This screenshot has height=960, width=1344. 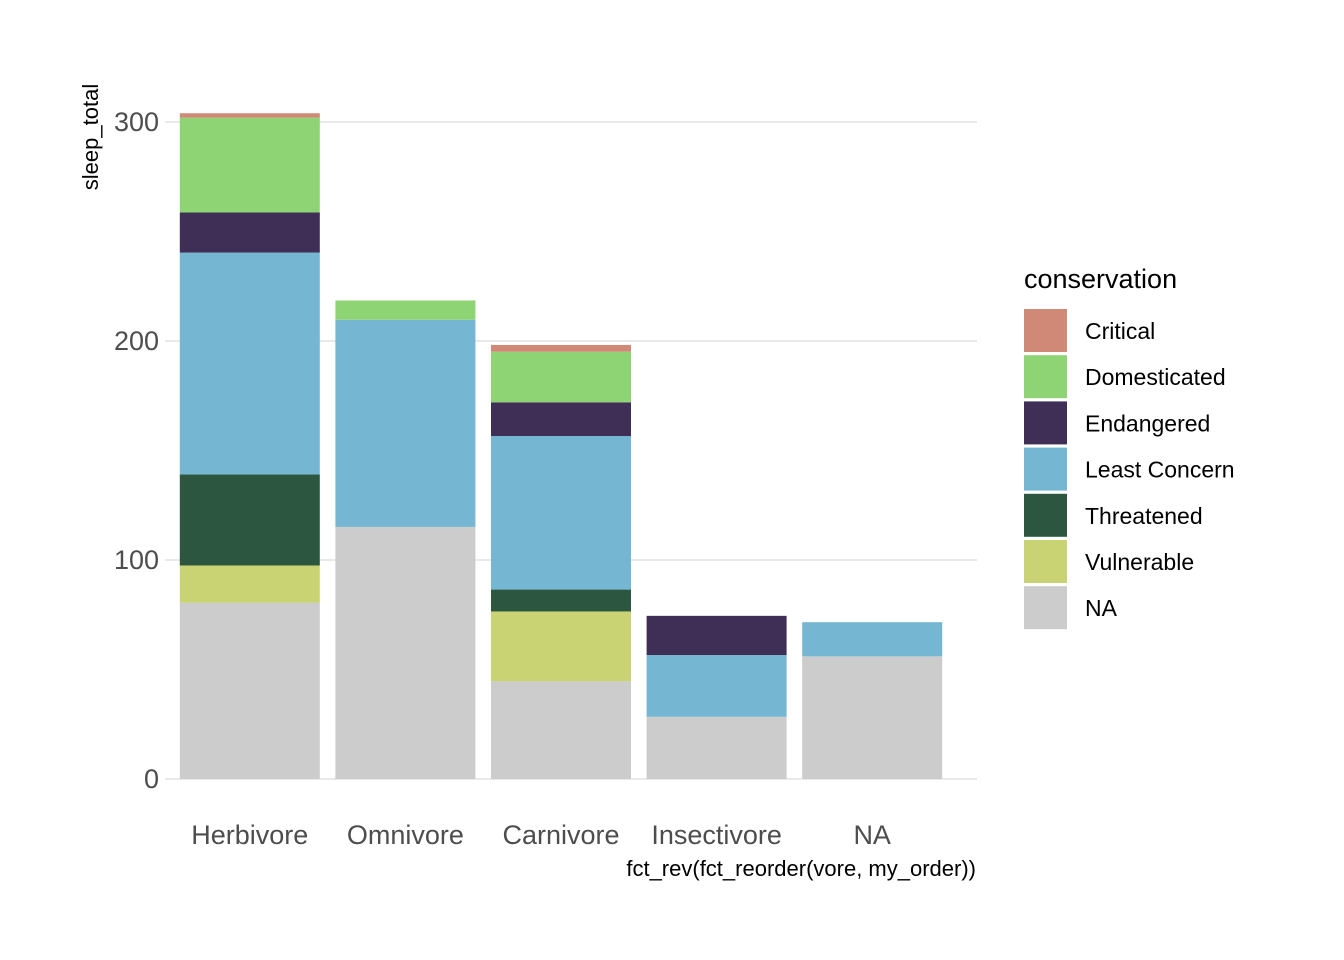 What do you see at coordinates (136, 450) in the screenshot?
I see `y-axis-ticks: 0 100 200 300` at bounding box center [136, 450].